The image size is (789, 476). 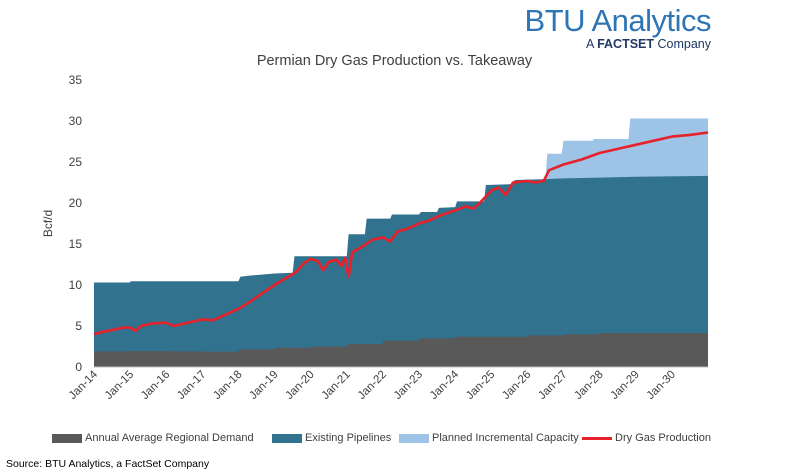 I want to click on x-tick-label: Jan-25, so click(x=480, y=385).